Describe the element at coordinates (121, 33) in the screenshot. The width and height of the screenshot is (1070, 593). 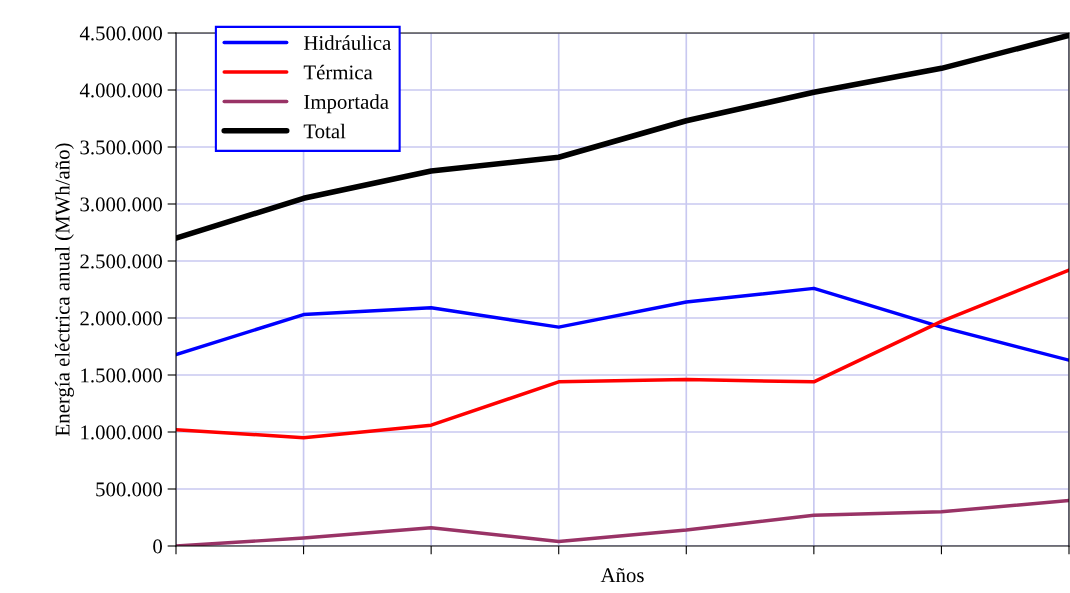
I see `y-tick-label: 4.500.000` at that location.